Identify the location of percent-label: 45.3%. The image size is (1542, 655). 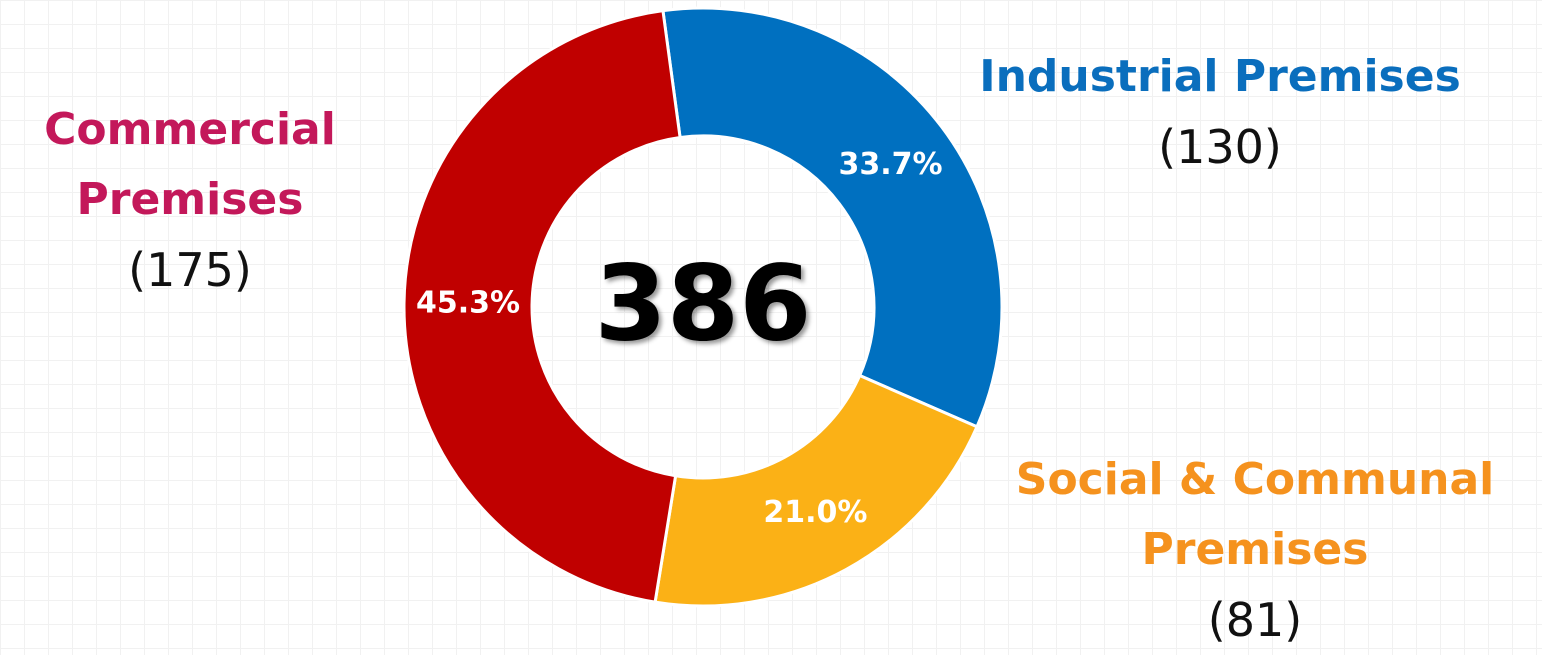
(468, 302).